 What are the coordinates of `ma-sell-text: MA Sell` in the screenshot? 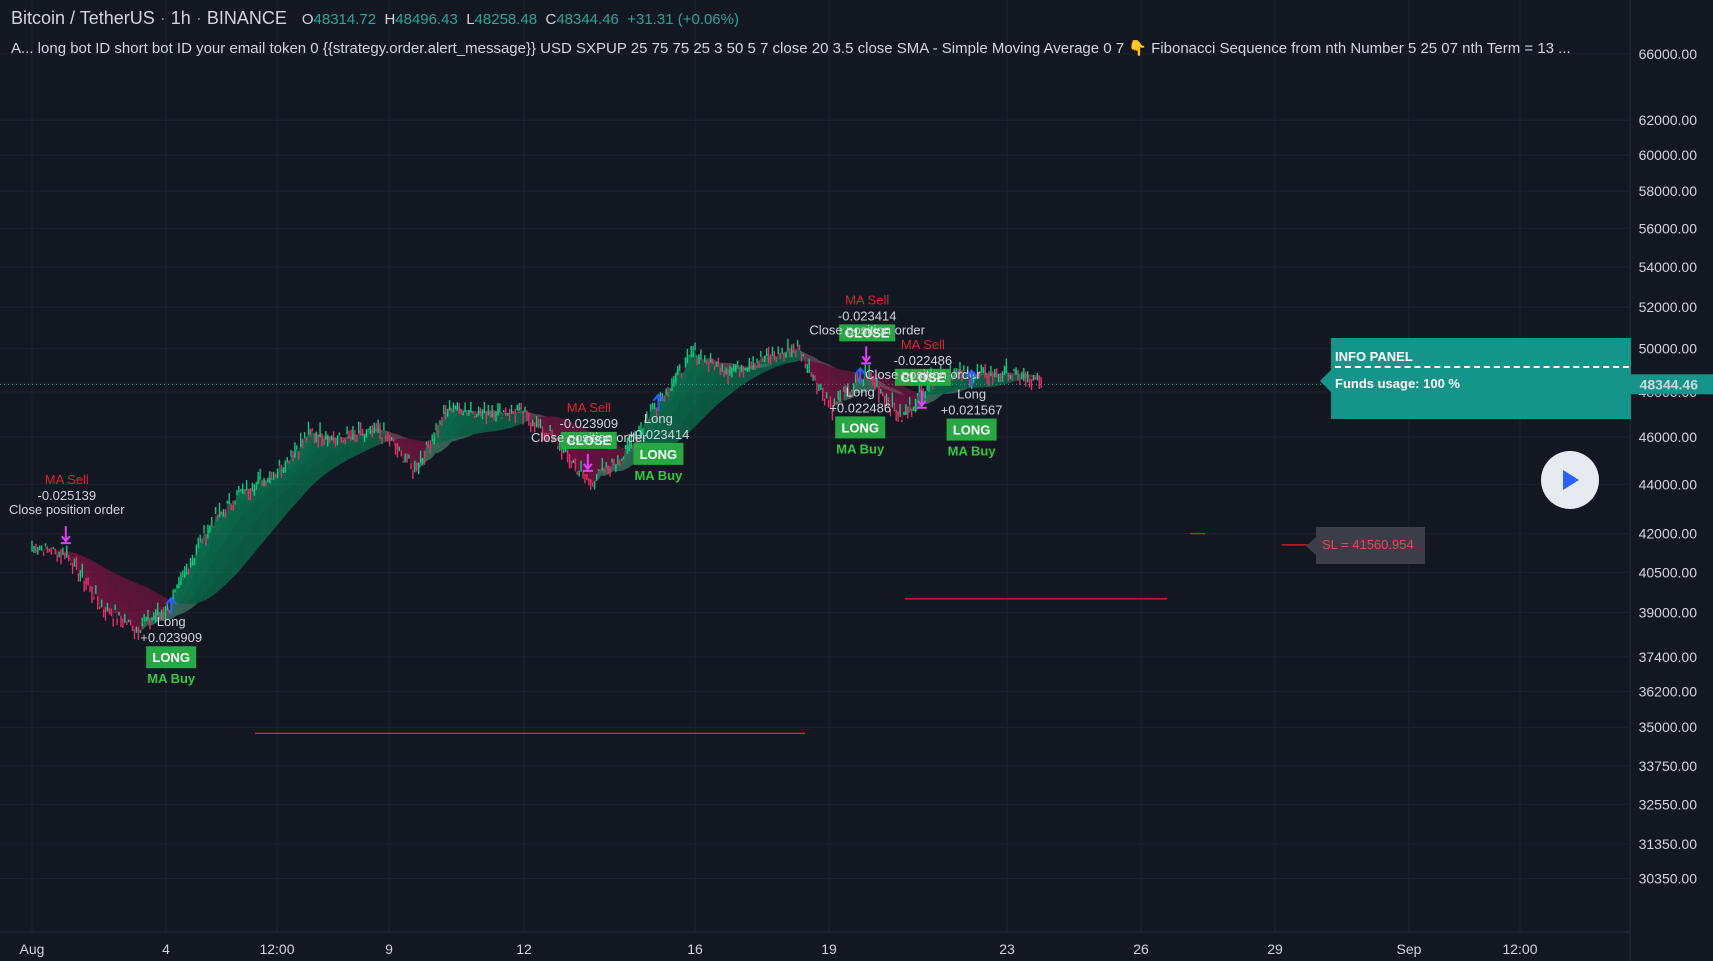 It's located at (923, 344).